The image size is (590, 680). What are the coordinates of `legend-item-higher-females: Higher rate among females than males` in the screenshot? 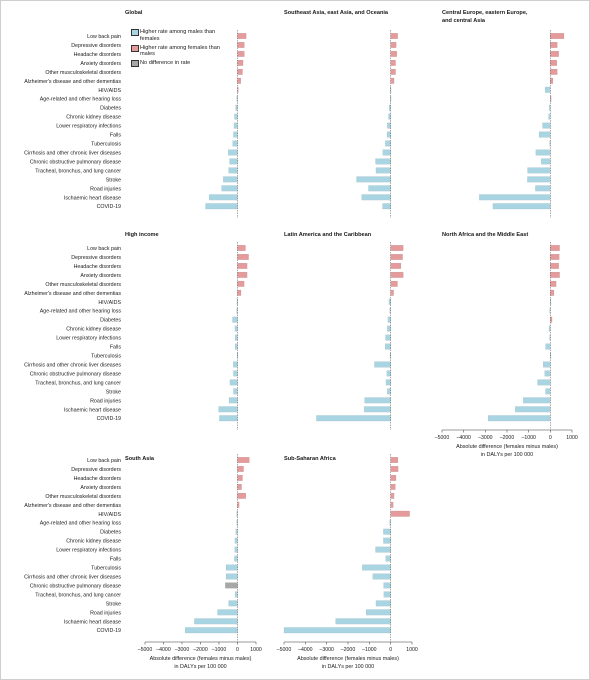 It's located at (180, 51).